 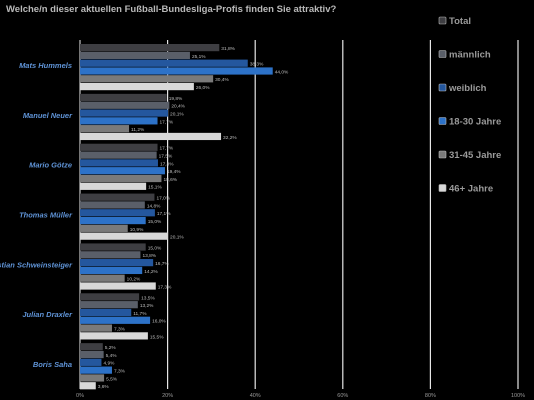 What do you see at coordinates (149, 256) in the screenshot?
I see `value-label: 13,8%` at bounding box center [149, 256].